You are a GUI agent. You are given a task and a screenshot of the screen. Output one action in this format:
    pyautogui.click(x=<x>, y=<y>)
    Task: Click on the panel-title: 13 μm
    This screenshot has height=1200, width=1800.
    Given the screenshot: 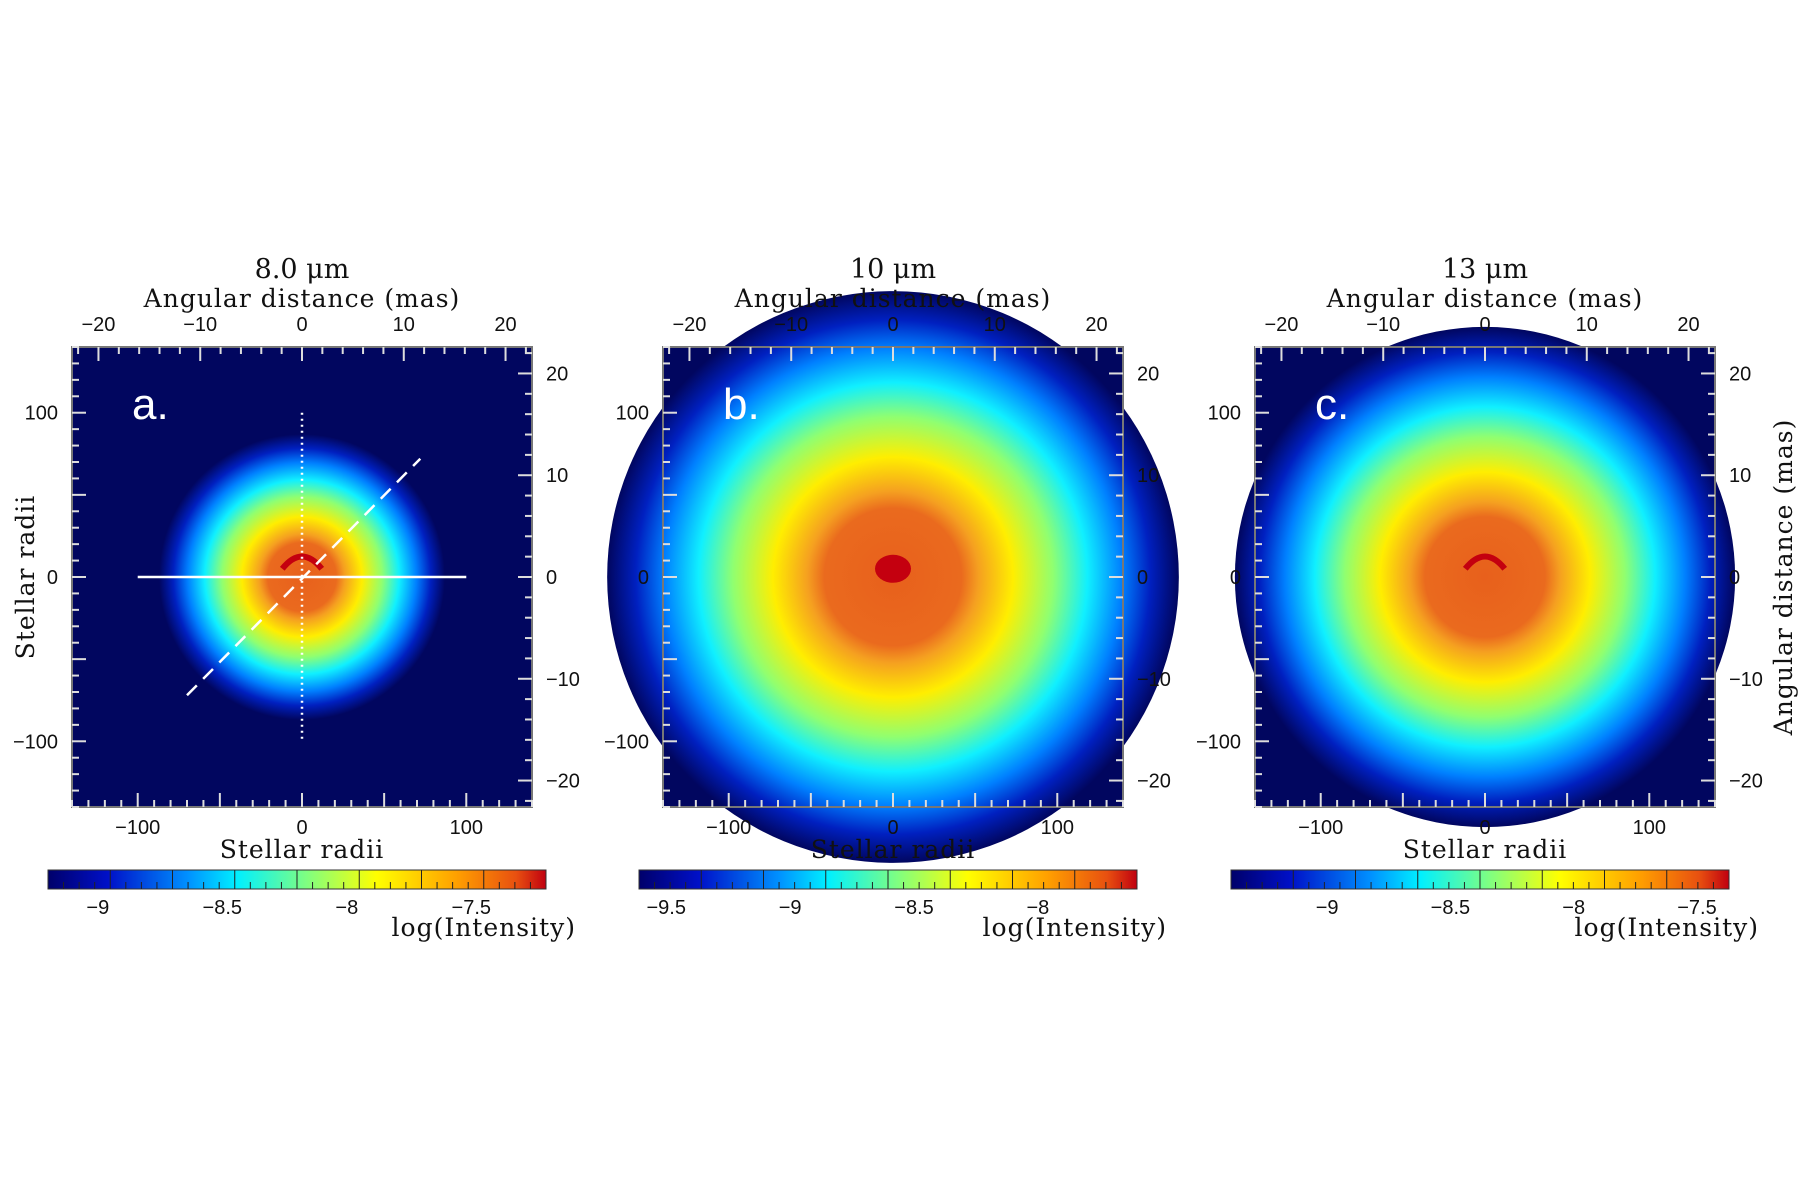 What is the action you would take?
    pyautogui.click(x=1485, y=269)
    